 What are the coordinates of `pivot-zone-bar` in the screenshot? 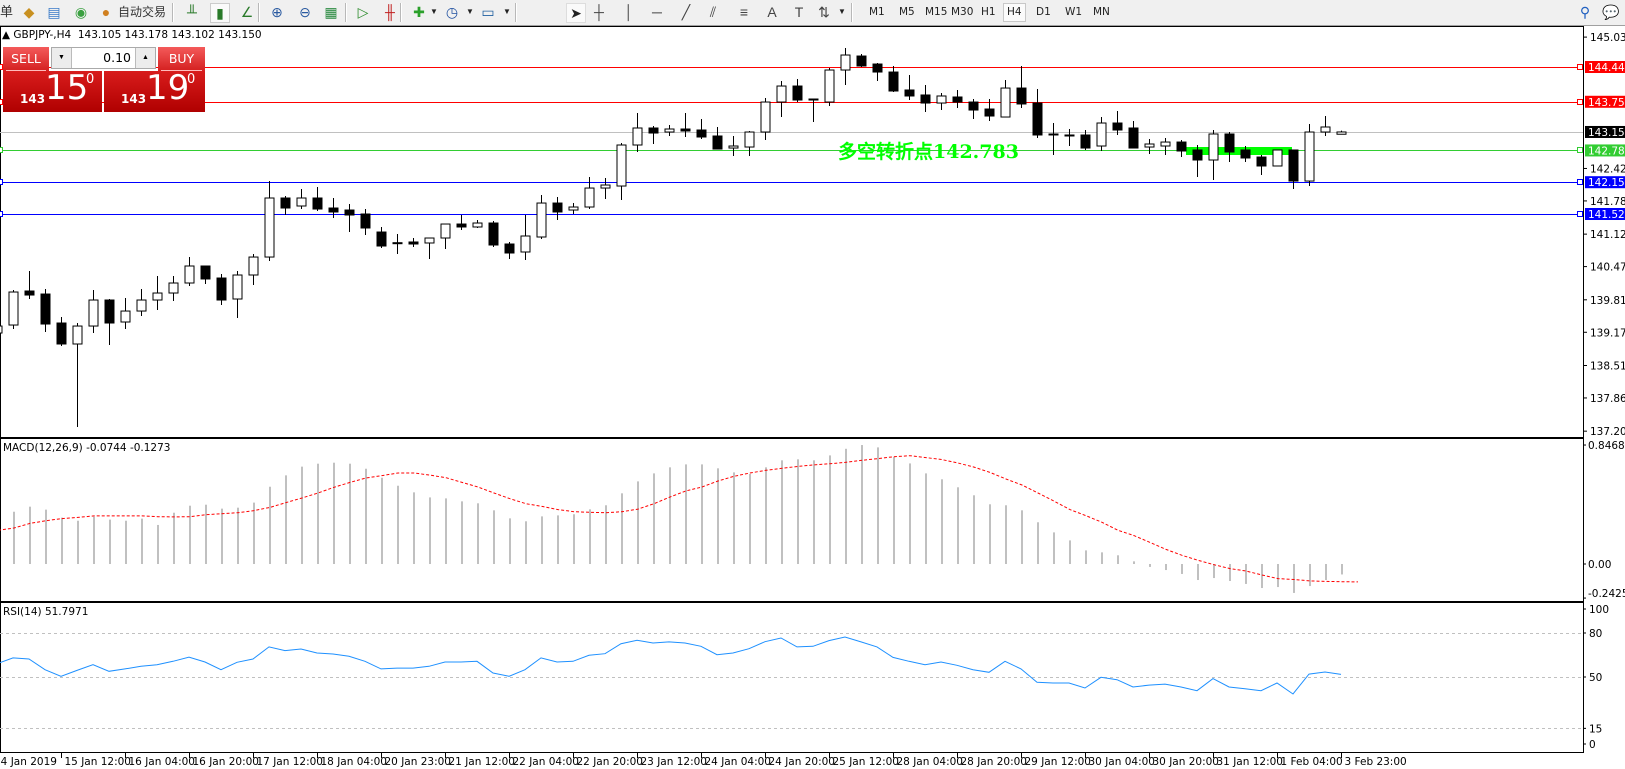 It's located at (1239, 151).